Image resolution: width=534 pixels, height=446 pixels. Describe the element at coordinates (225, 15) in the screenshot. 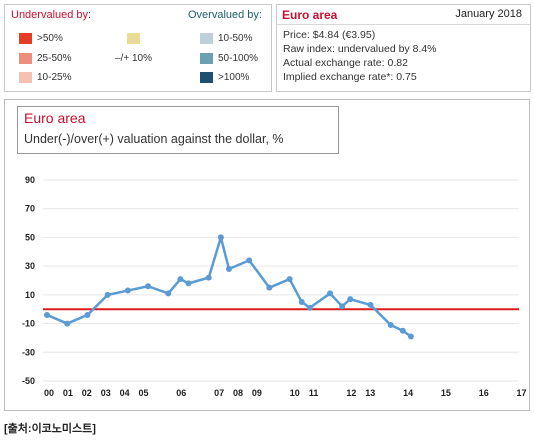

I see `overvalued-heading: Overvalued by:` at that location.